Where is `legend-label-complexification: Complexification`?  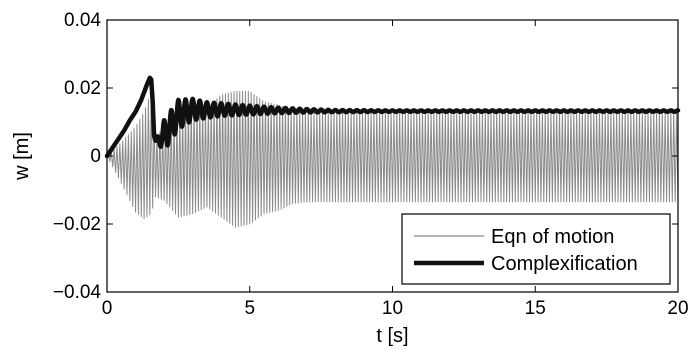 legend-label-complexification: Complexification is located at coordinates (564, 264).